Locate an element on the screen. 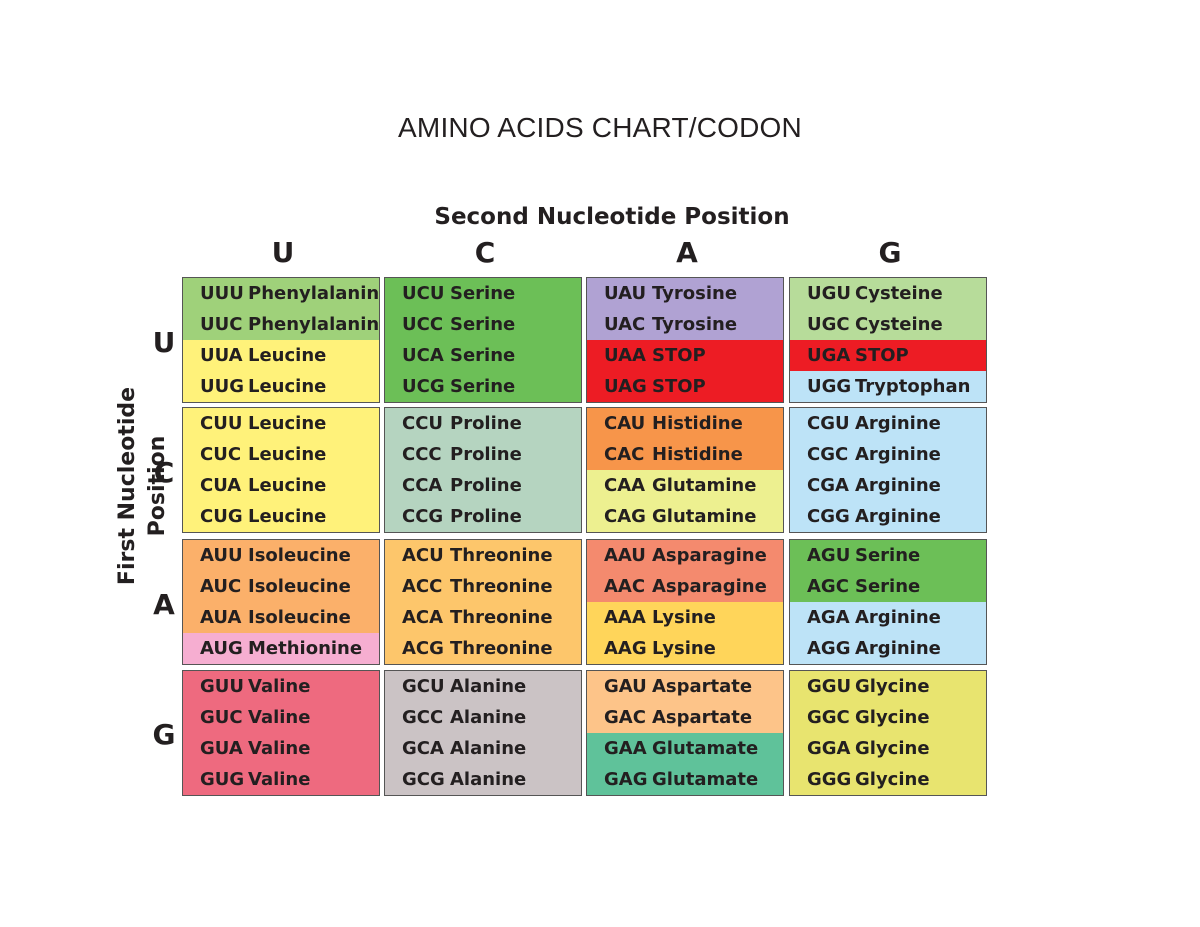  codon-label: AAC is located at coordinates (625, 586).